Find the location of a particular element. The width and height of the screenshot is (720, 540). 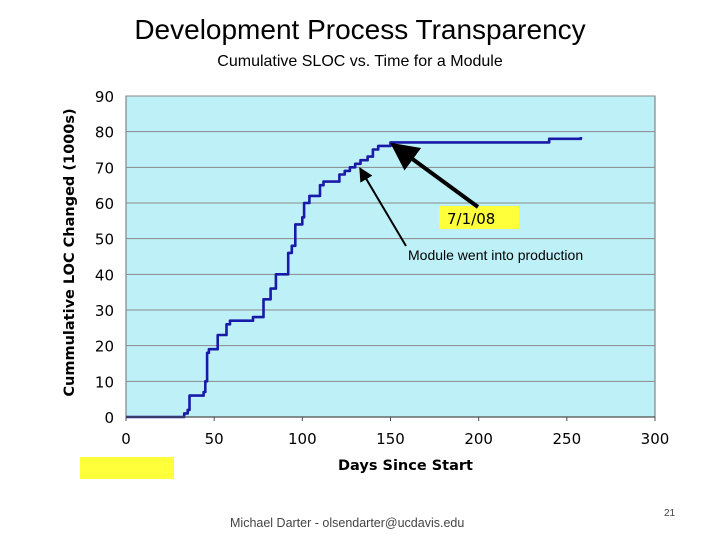

annotation-arrow-production is located at coordinates (383, 207).